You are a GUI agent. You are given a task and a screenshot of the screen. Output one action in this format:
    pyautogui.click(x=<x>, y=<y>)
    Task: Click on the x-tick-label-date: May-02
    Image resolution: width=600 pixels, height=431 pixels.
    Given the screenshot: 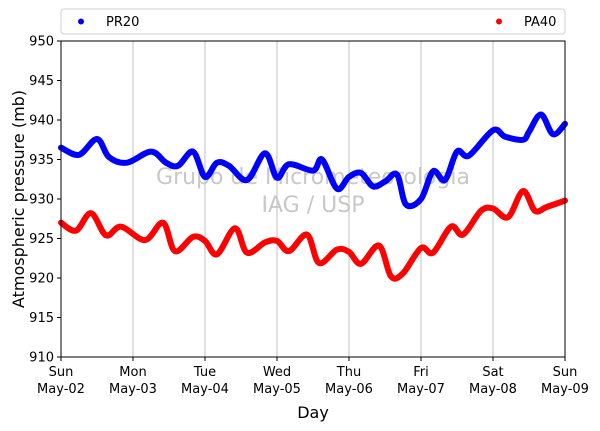 What is the action you would take?
    pyautogui.click(x=61, y=389)
    